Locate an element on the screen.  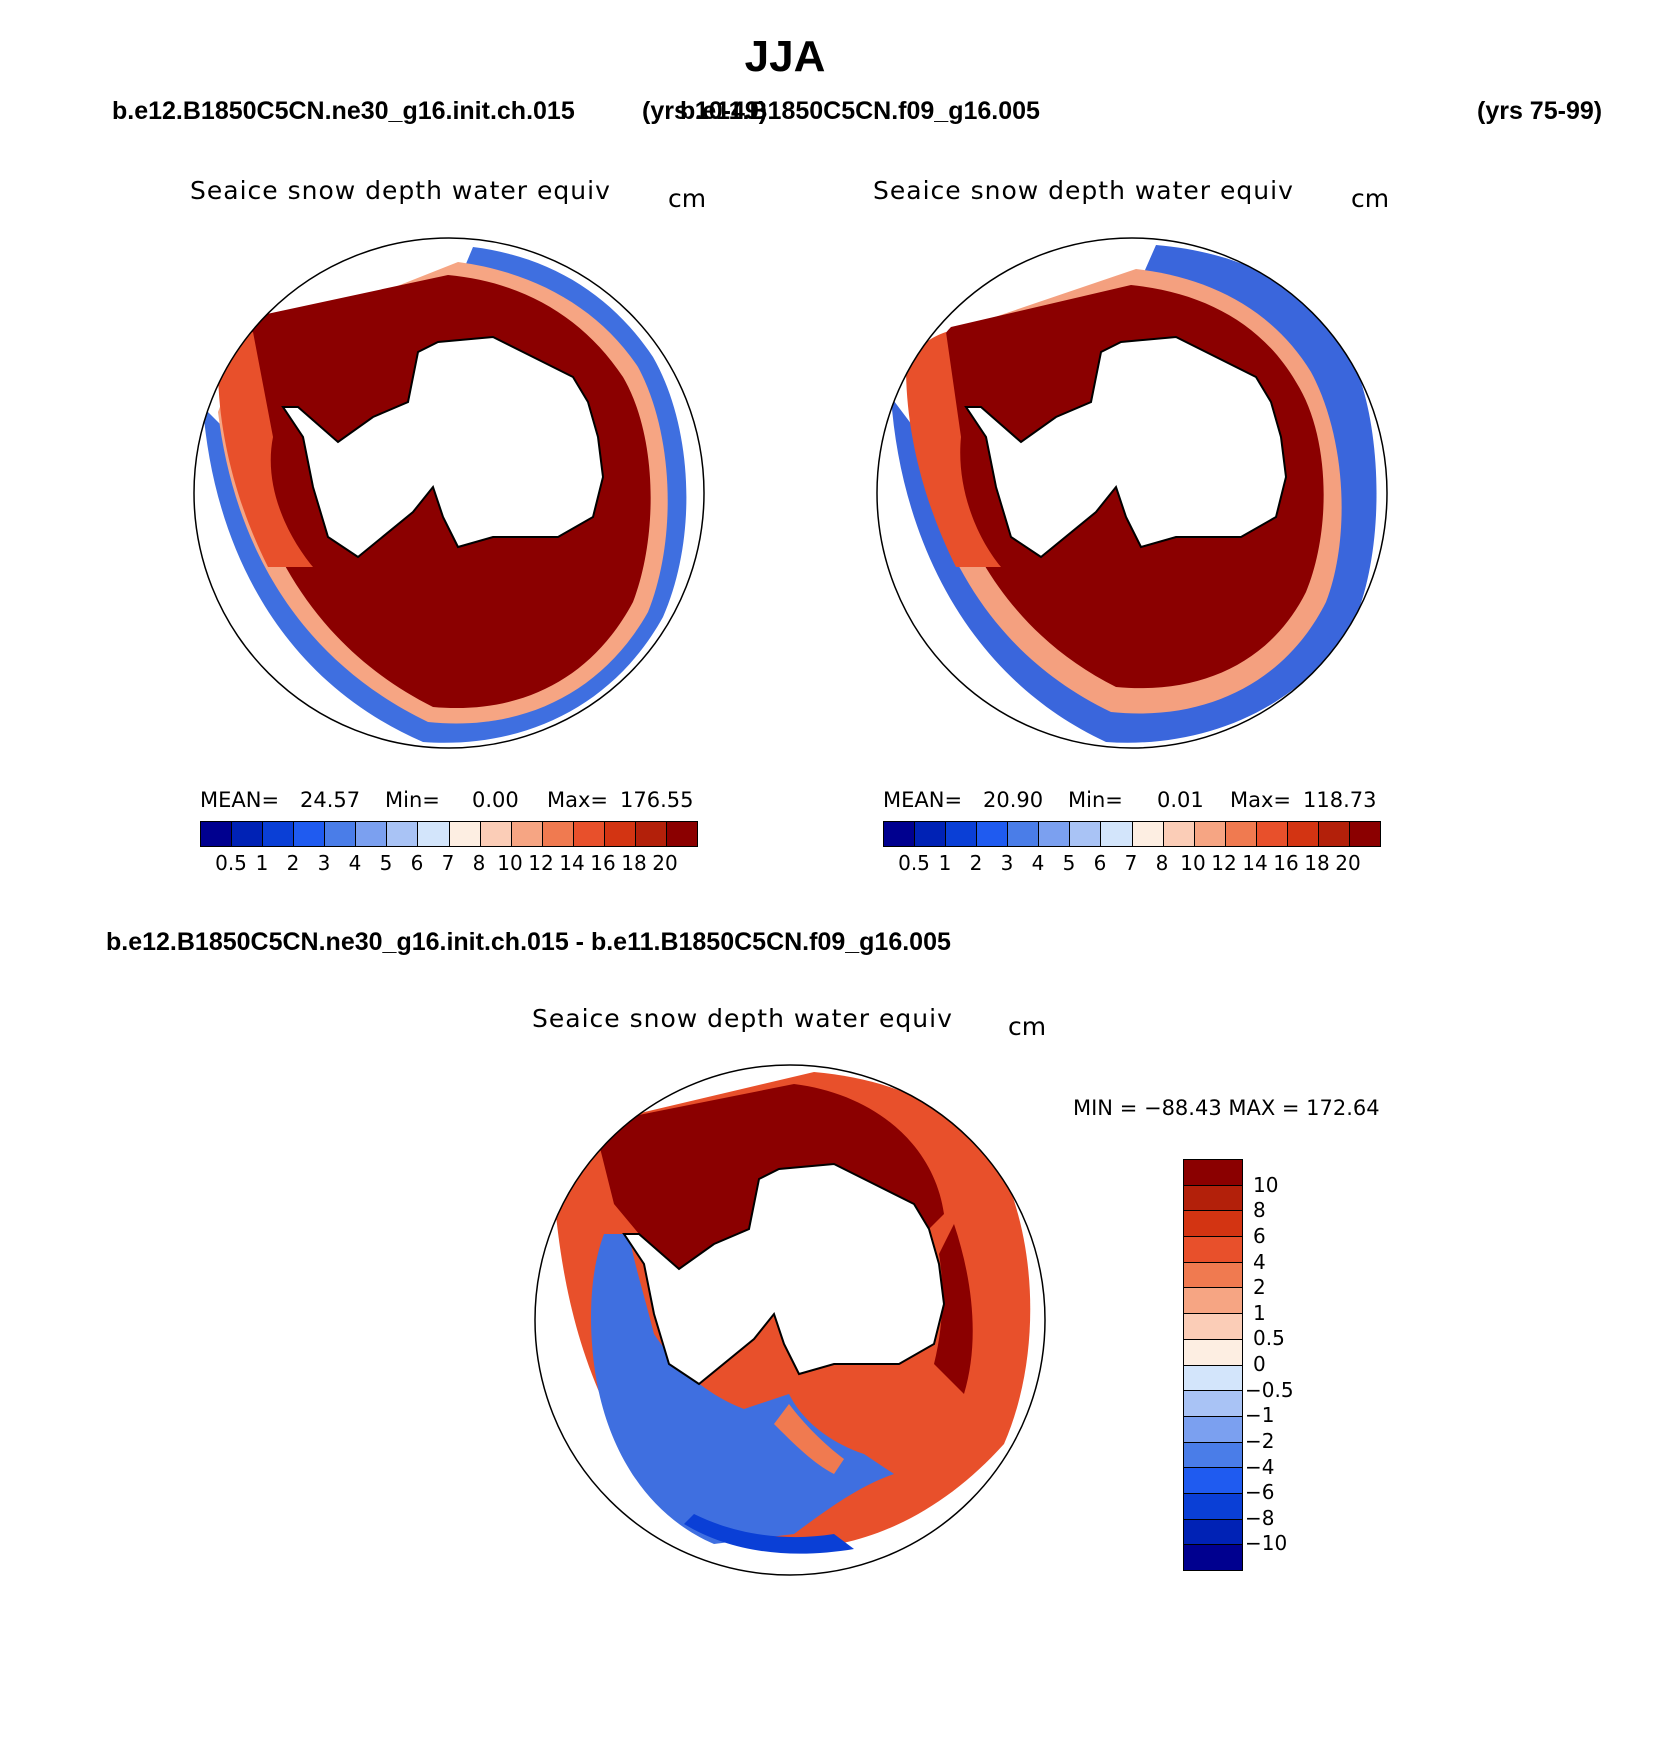
panel3-orange-streak is located at coordinates (809, 1439).